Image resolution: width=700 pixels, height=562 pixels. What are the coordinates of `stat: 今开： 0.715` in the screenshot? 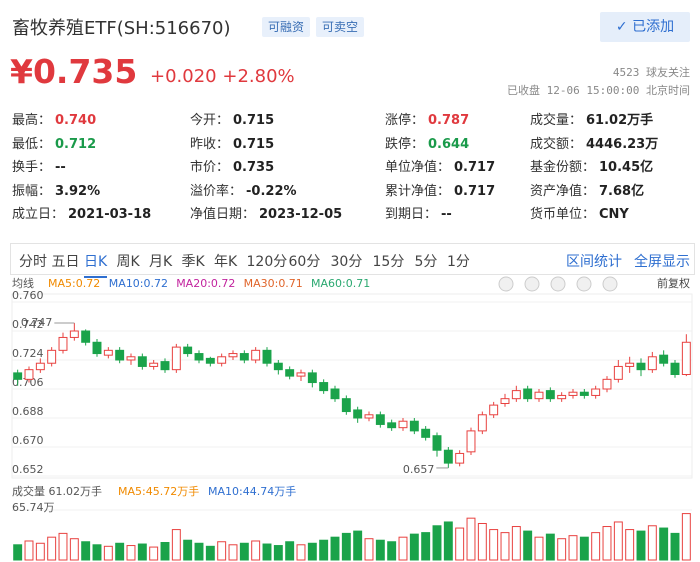 It's located at (232, 118).